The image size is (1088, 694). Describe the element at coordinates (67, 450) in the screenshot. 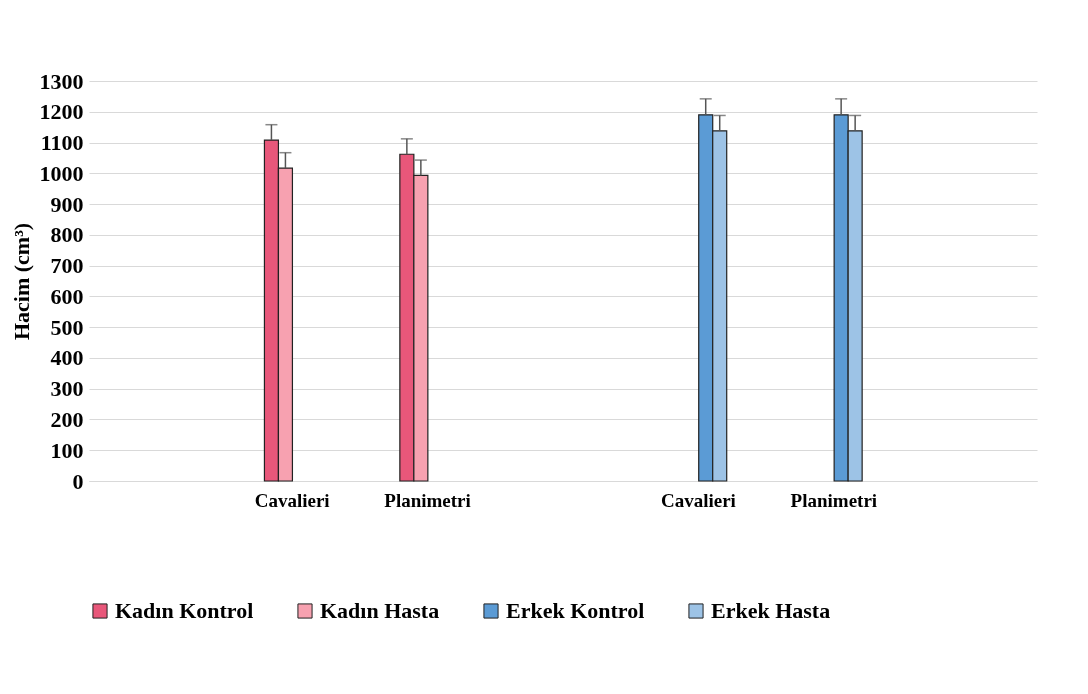

I see `y-tick-label: 100` at that location.